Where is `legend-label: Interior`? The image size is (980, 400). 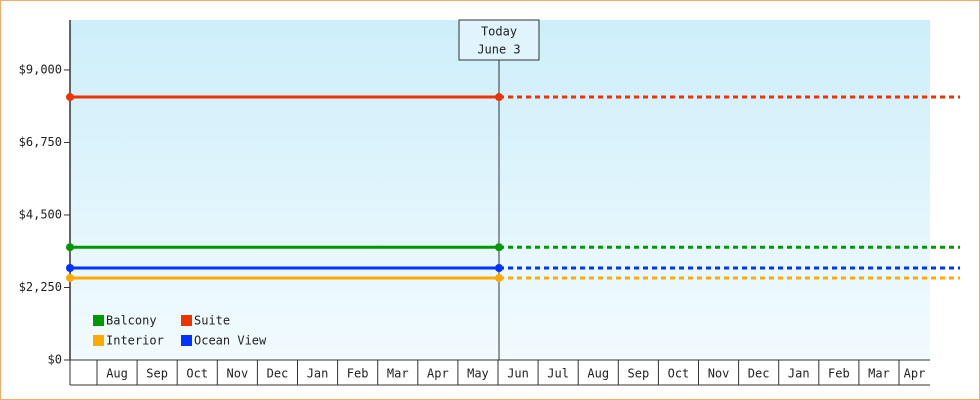 legend-label: Interior is located at coordinates (135, 341).